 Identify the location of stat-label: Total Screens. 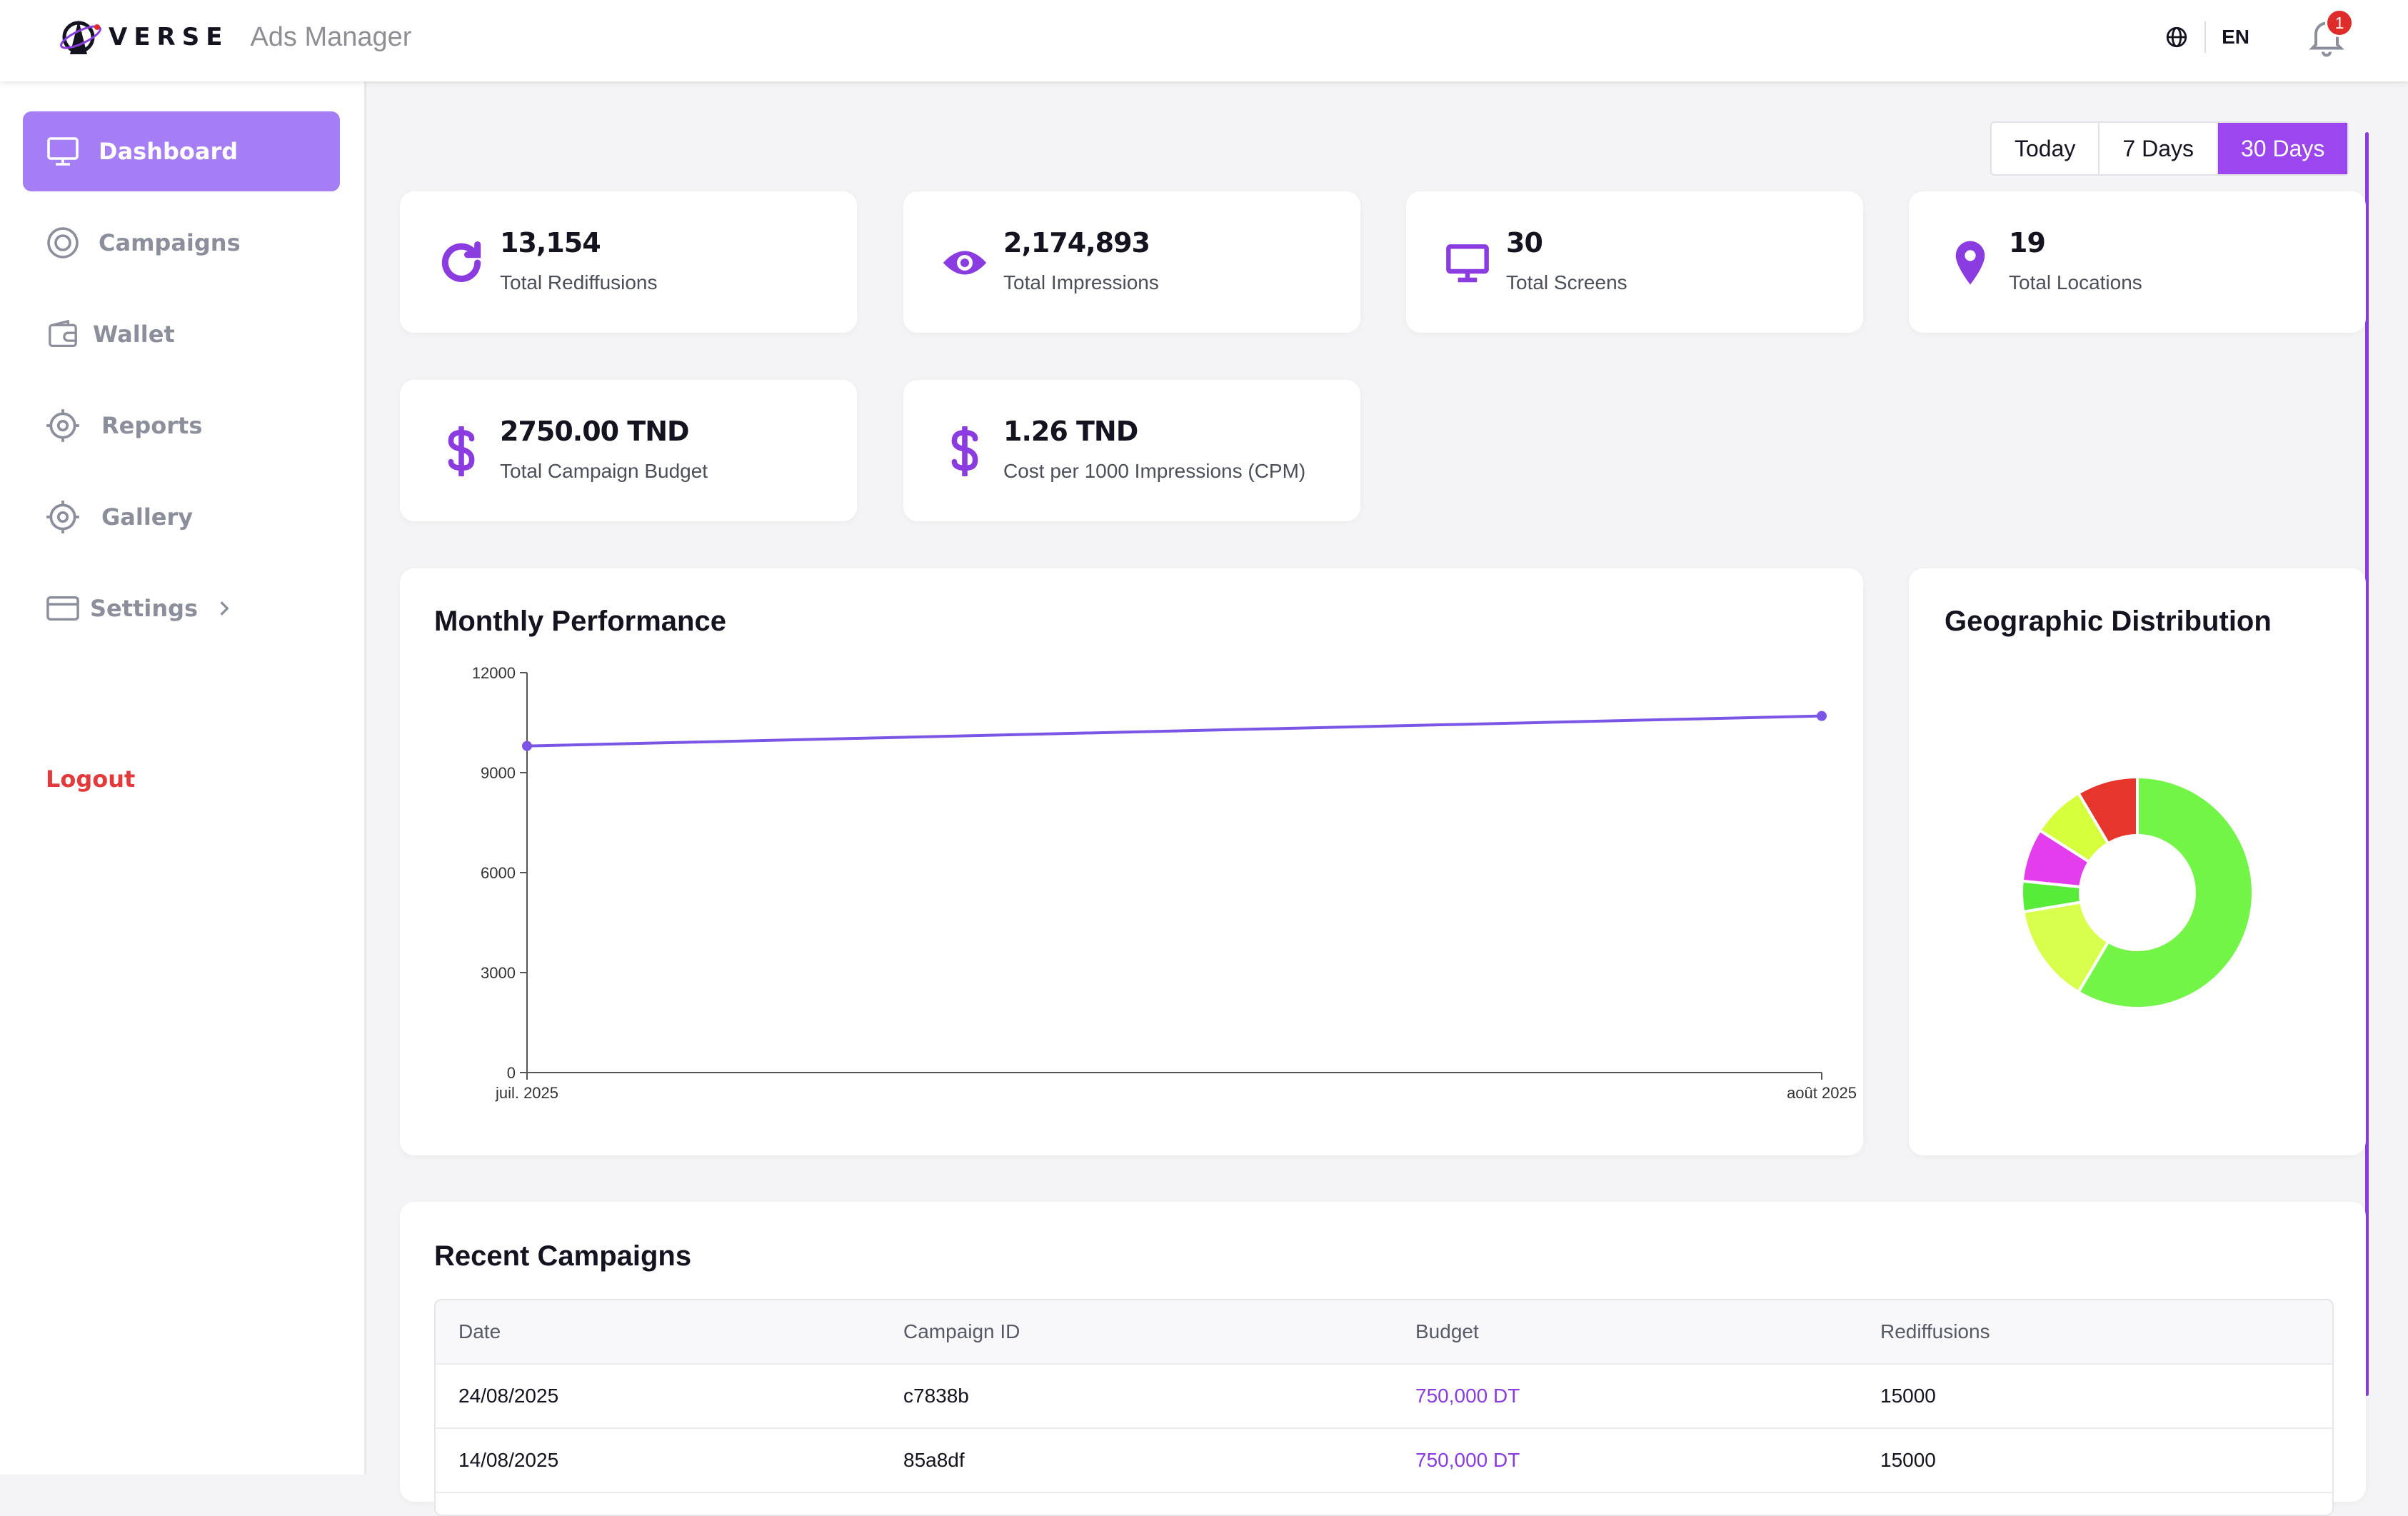
(1566, 282).